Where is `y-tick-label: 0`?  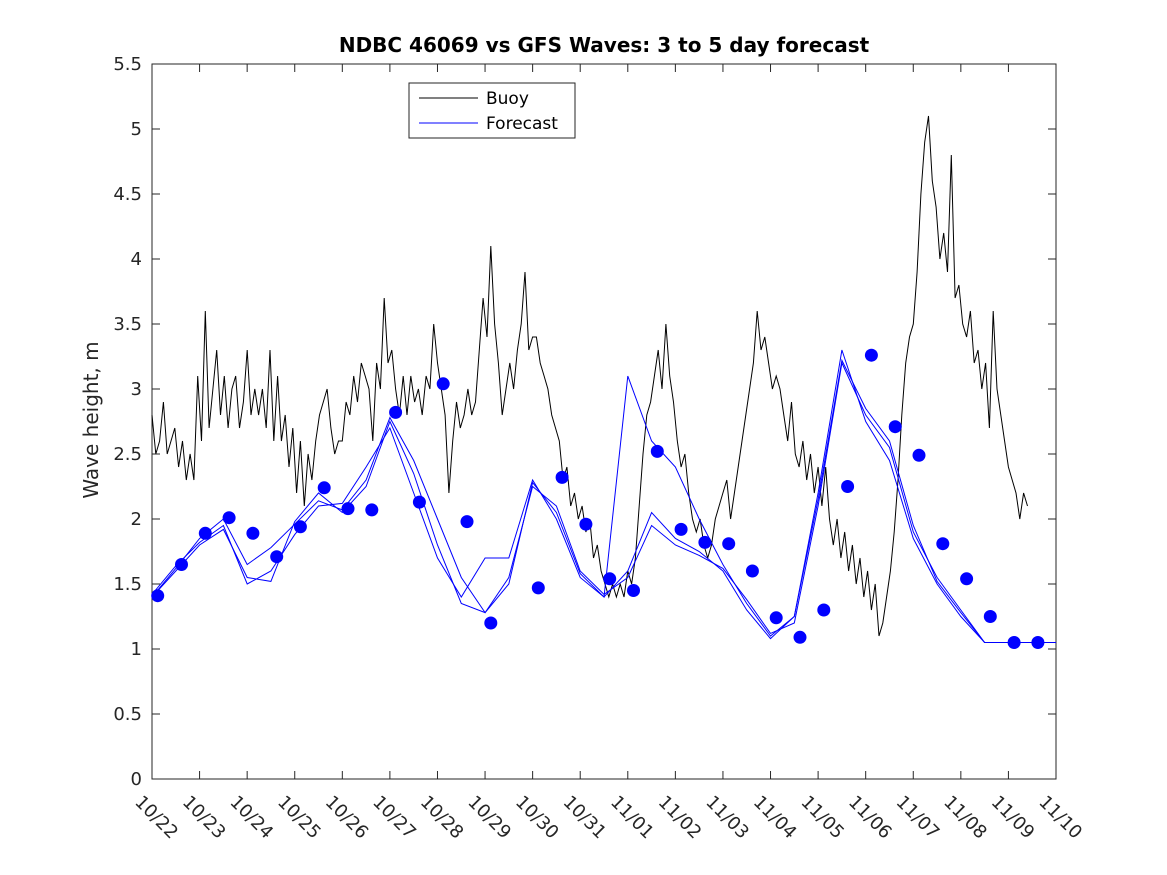
y-tick-label: 0 is located at coordinates (136, 779).